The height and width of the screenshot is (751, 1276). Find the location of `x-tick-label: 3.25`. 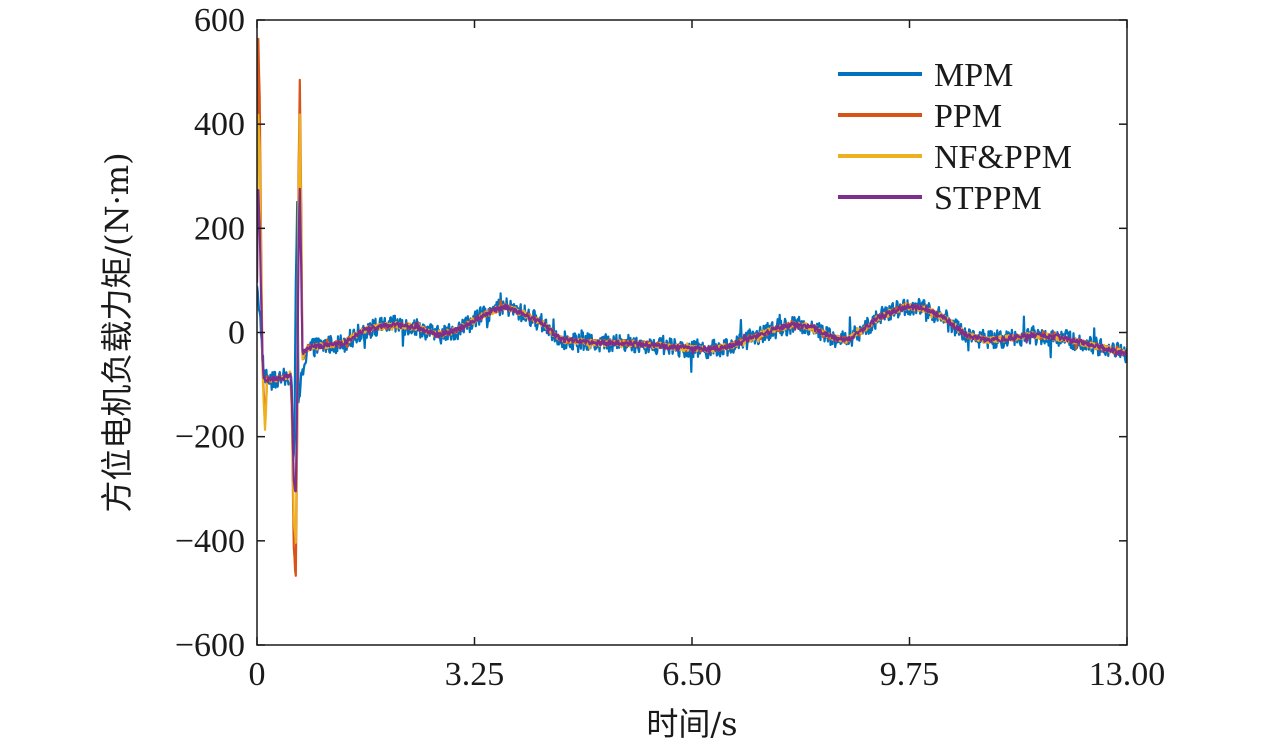

x-tick-label: 3.25 is located at coordinates (475, 674).